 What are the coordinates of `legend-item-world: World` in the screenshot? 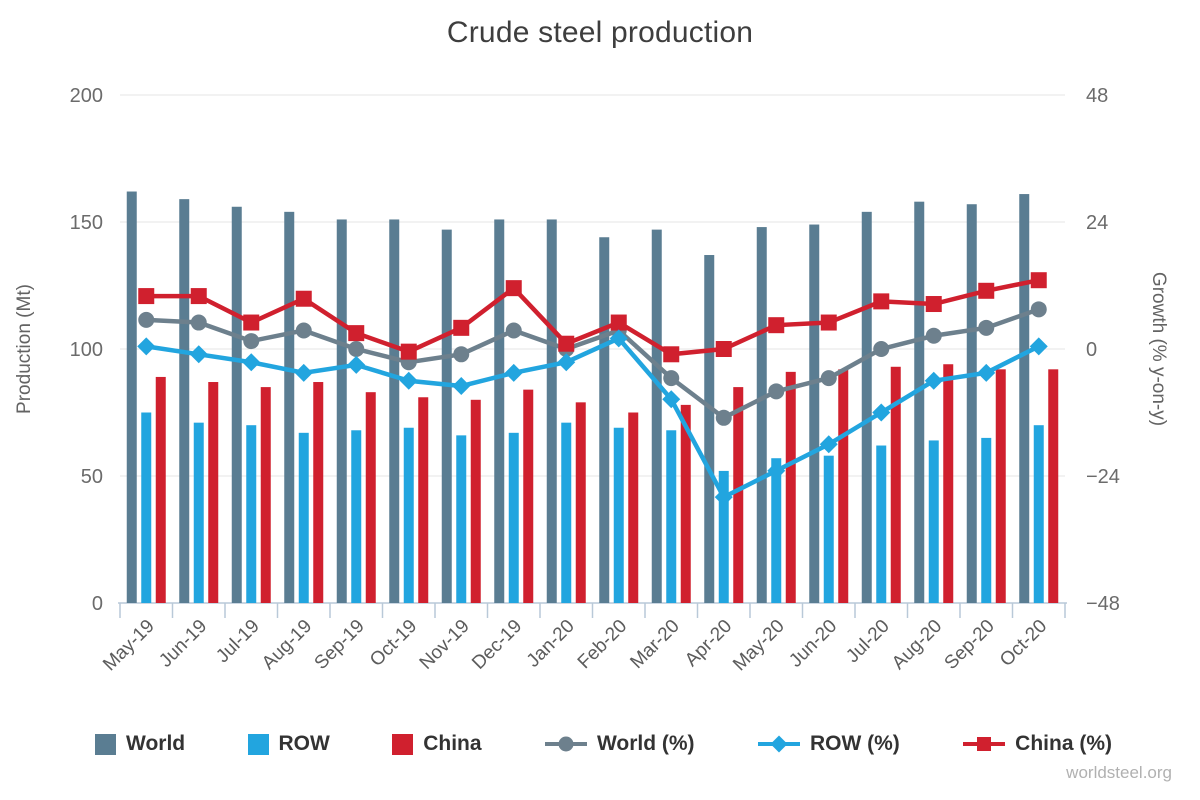 It's located at (140, 744).